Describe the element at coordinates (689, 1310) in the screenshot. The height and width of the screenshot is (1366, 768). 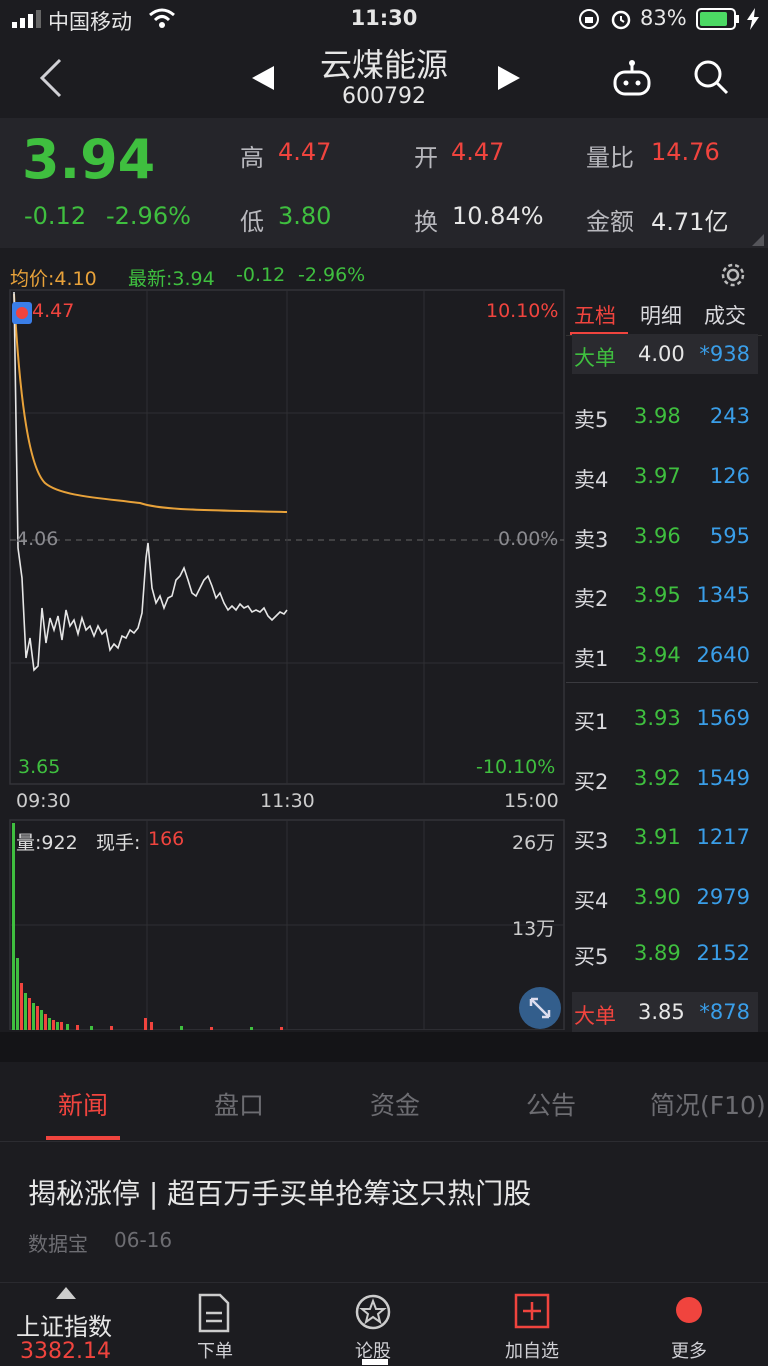
I see `more-icon` at that location.